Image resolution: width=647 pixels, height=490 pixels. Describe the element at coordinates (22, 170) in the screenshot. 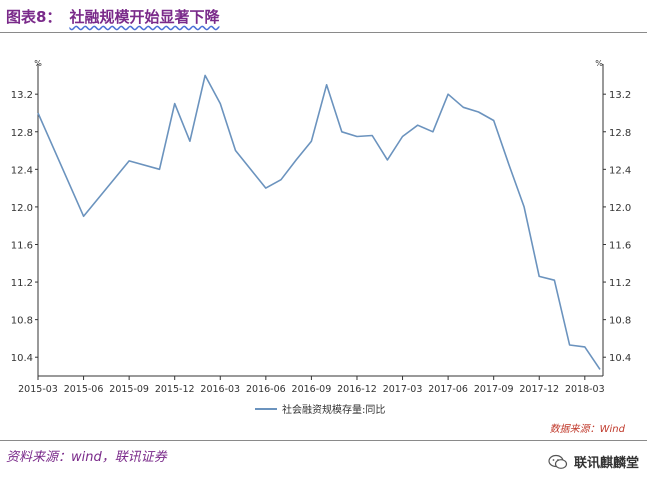

I see `y-tick-label-left: 12.4` at that location.